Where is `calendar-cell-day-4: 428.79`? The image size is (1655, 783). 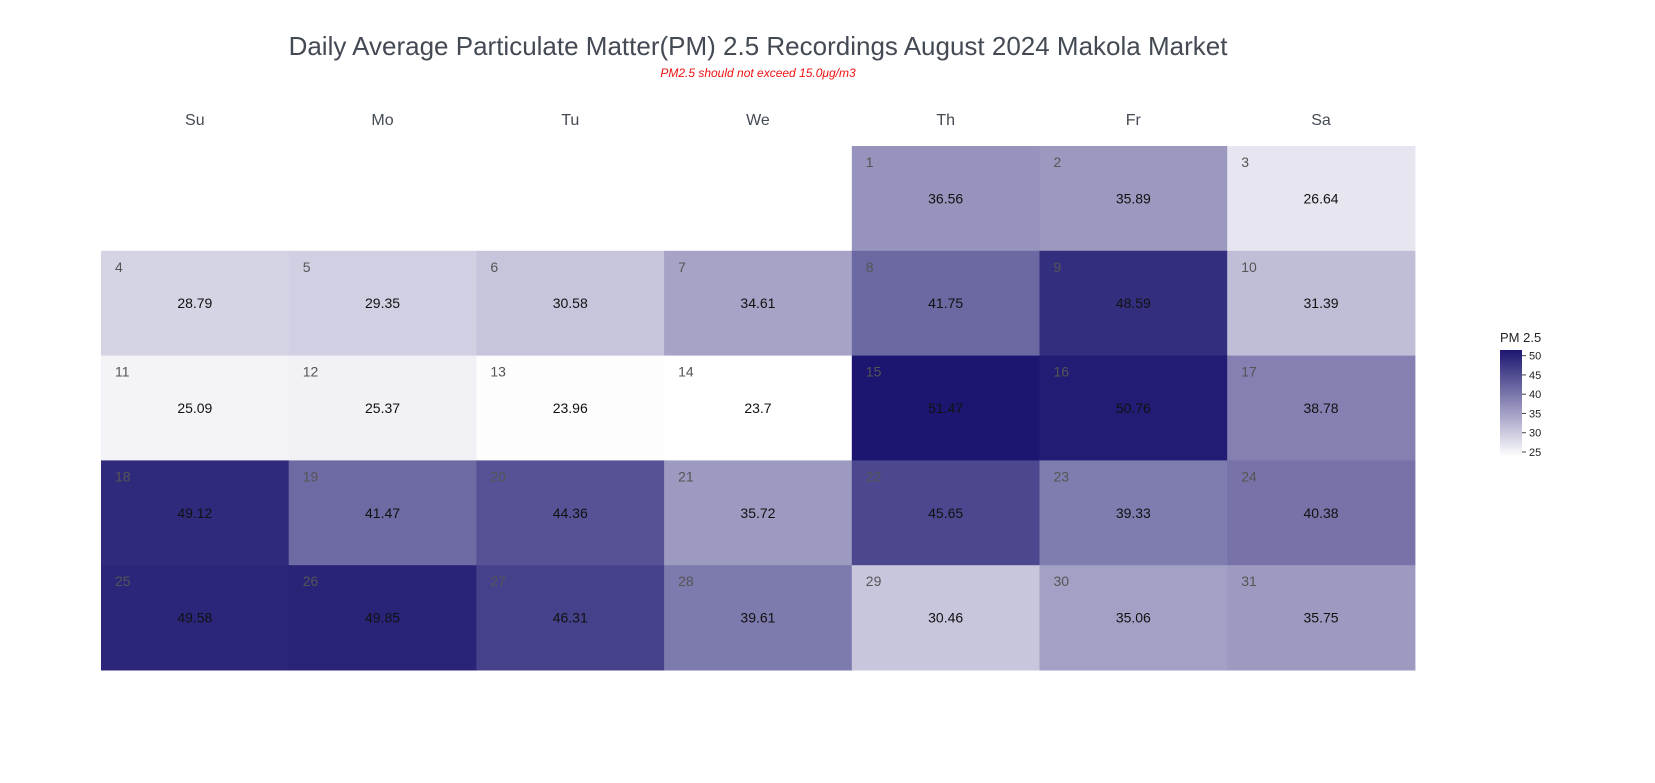 calendar-cell-day-4: 428.79 is located at coordinates (195, 303).